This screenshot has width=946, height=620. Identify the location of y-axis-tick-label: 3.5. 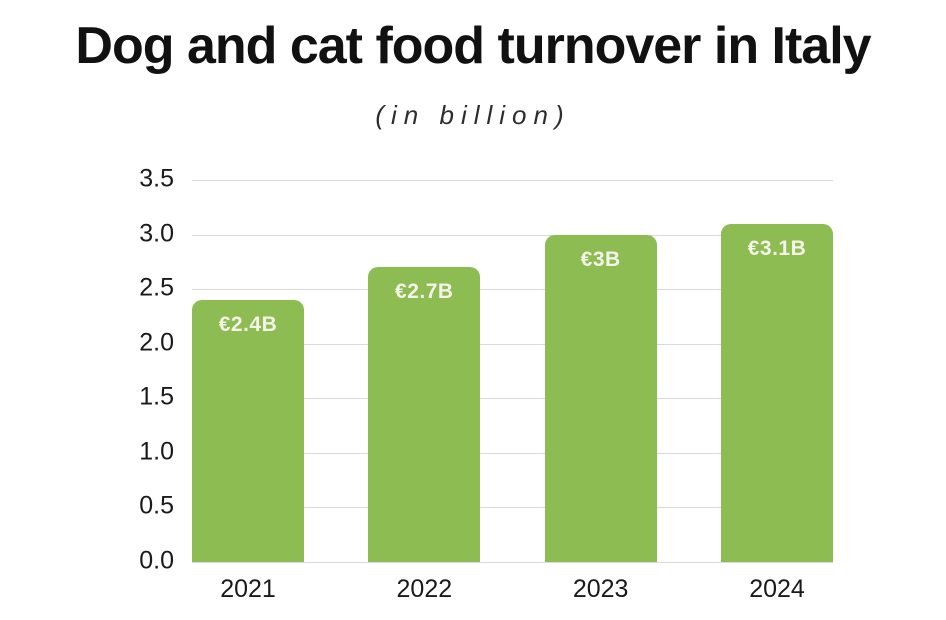
(156, 178).